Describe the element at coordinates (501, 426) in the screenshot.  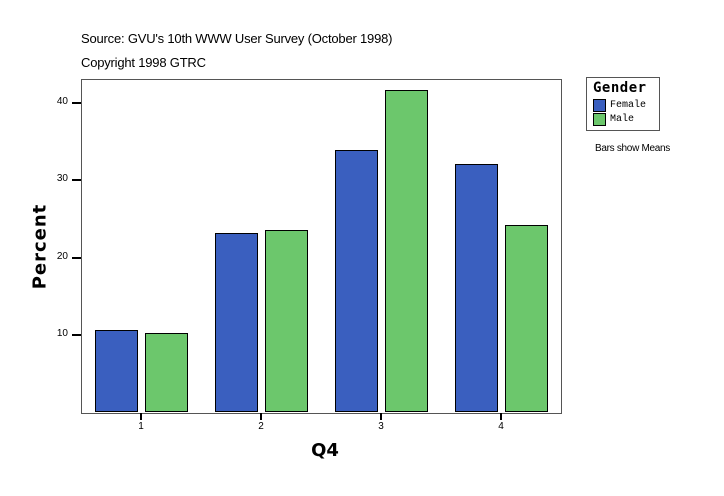
I see `x-tick-label: 4` at that location.